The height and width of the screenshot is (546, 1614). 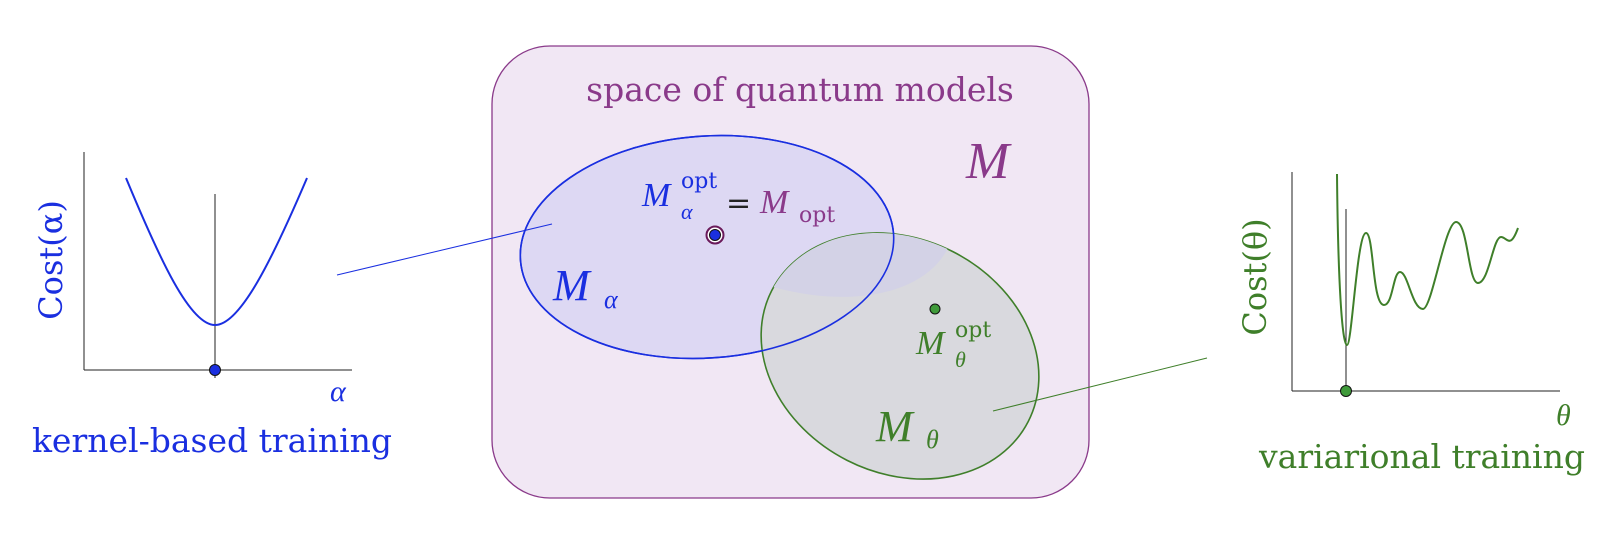 What do you see at coordinates (51, 260) in the screenshot?
I see `kernel-y-label: Cost(α)` at bounding box center [51, 260].